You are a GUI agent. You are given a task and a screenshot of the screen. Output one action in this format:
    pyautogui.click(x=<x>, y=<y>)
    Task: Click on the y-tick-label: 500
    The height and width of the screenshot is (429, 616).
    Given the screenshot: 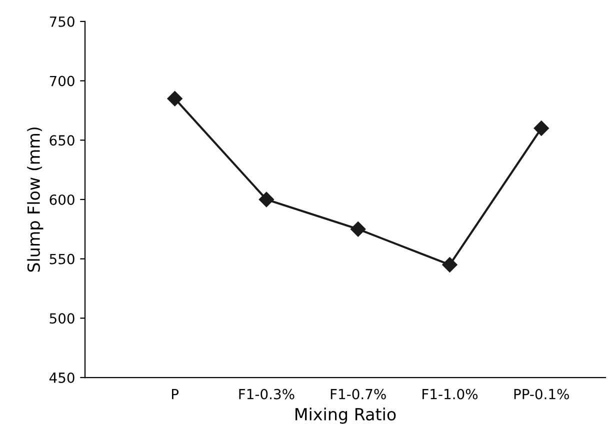 What is the action you would take?
    pyautogui.click(x=62, y=318)
    